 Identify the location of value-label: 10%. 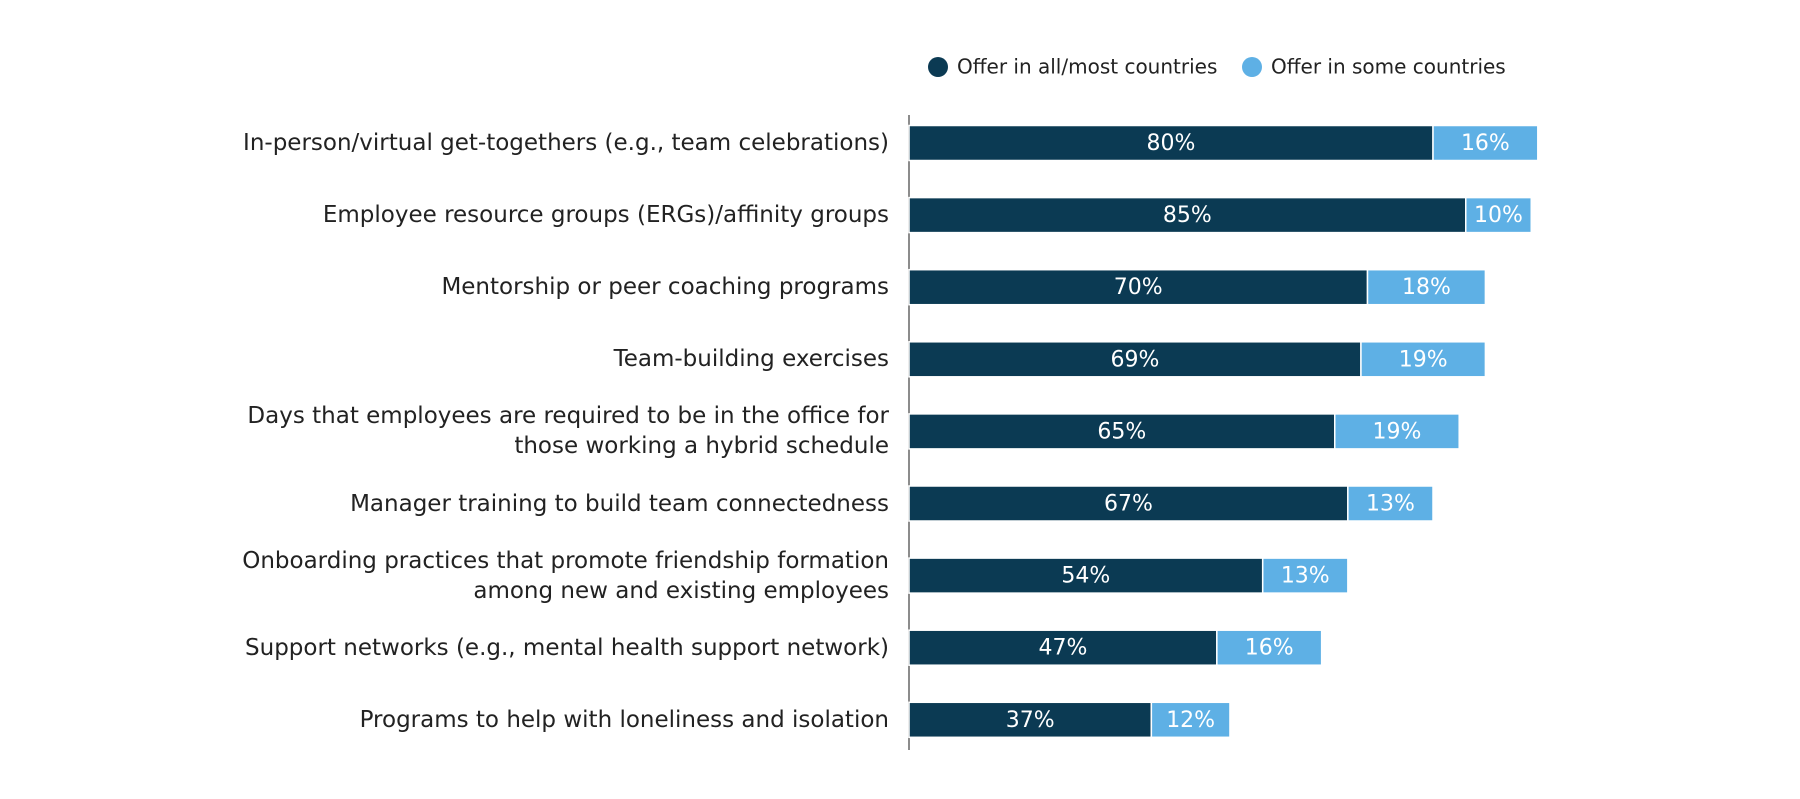
(1498, 215).